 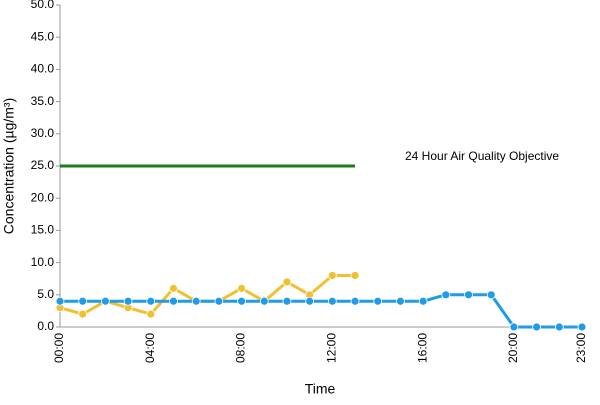 I want to click on y-tick-label: 0.0, so click(x=45, y=326).